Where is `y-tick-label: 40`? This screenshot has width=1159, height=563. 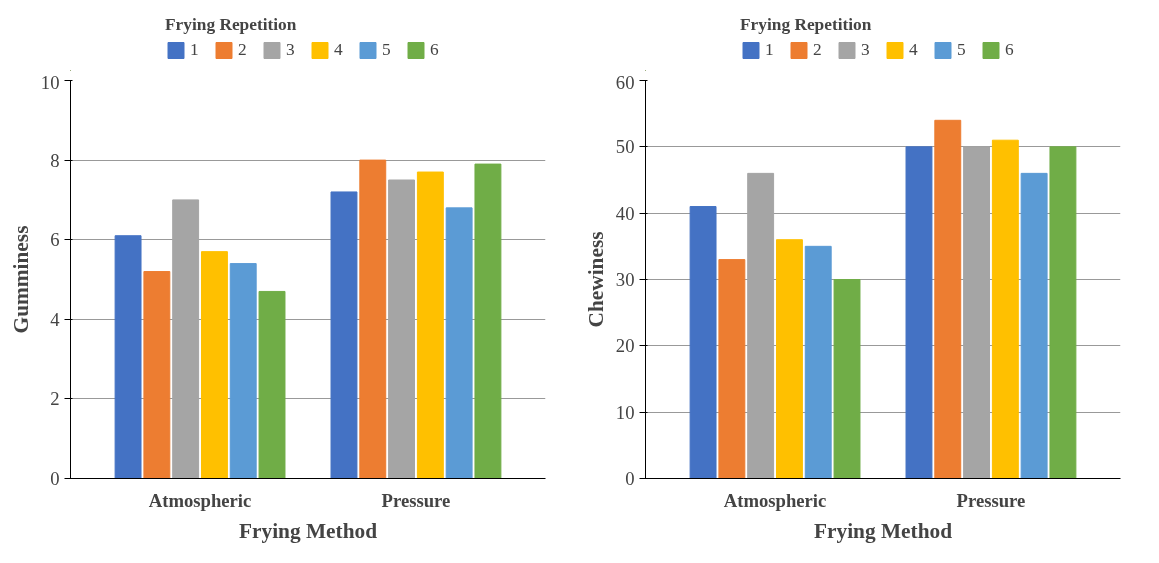
y-tick-label: 40 is located at coordinates (625, 213).